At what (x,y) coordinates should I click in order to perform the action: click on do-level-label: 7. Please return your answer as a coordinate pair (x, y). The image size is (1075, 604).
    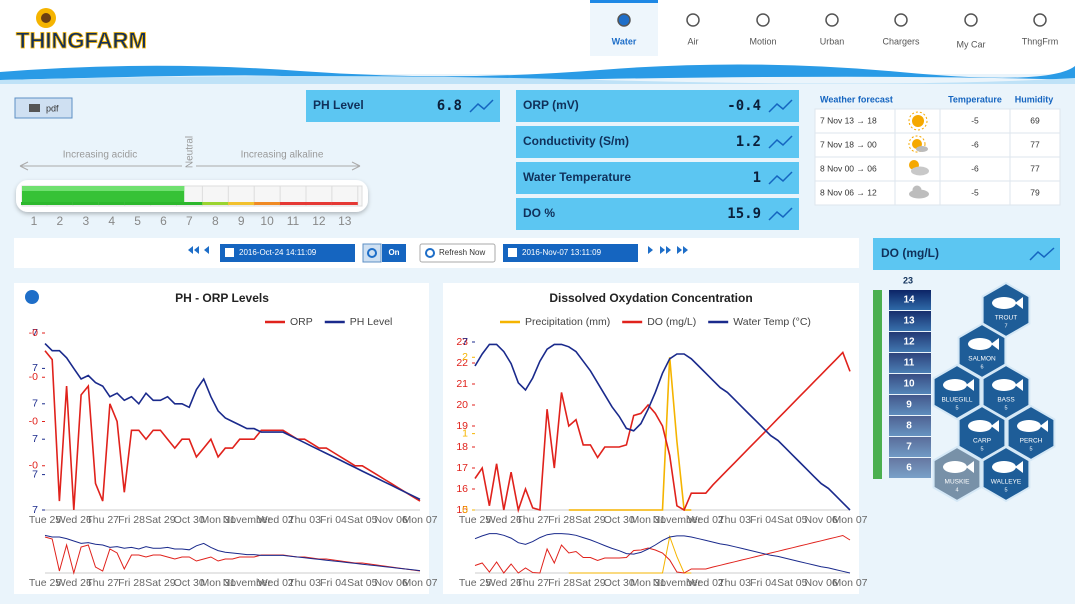
    Looking at the image, I should click on (909, 447).